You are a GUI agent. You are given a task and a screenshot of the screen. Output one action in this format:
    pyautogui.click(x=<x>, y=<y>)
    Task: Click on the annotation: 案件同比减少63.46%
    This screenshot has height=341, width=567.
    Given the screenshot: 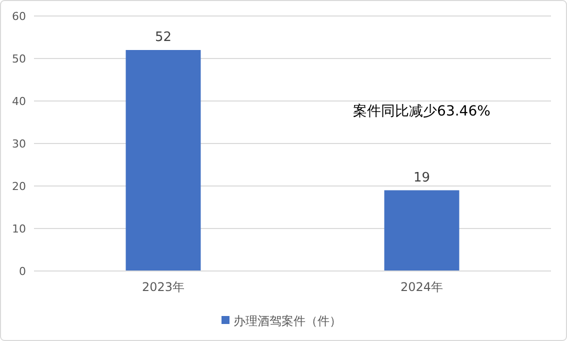 What is the action you would take?
    pyautogui.click(x=421, y=111)
    